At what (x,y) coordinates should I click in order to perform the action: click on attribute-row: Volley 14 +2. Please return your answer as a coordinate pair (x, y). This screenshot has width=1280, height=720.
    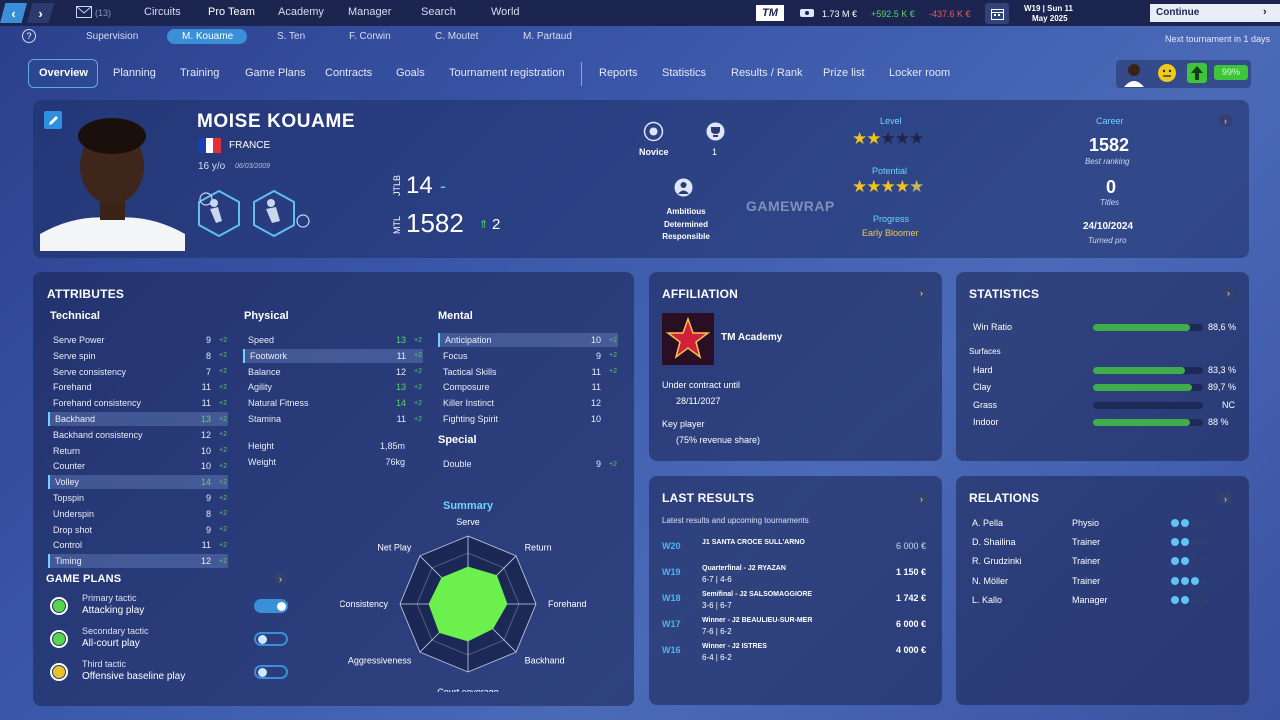
    Looking at the image, I should click on (138, 482).